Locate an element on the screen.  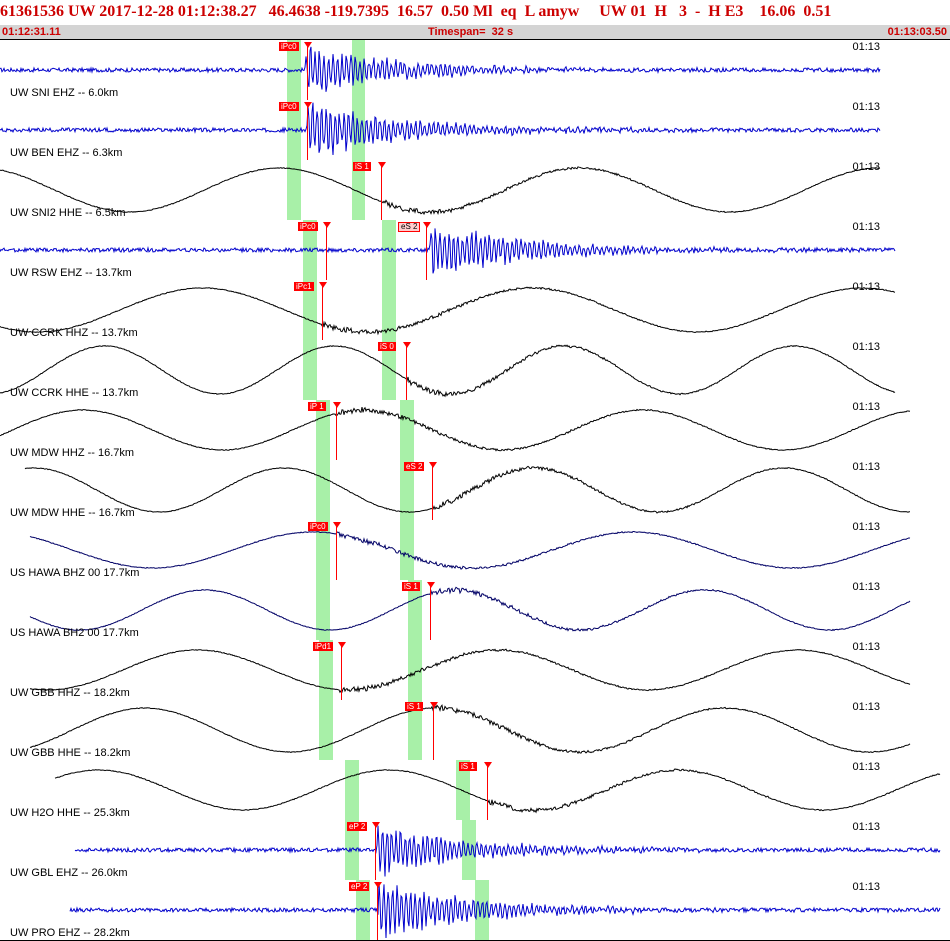
trace-panel: eS 2 UW MDW HHE -- 16.7km 01:13 is located at coordinates (475, 490).